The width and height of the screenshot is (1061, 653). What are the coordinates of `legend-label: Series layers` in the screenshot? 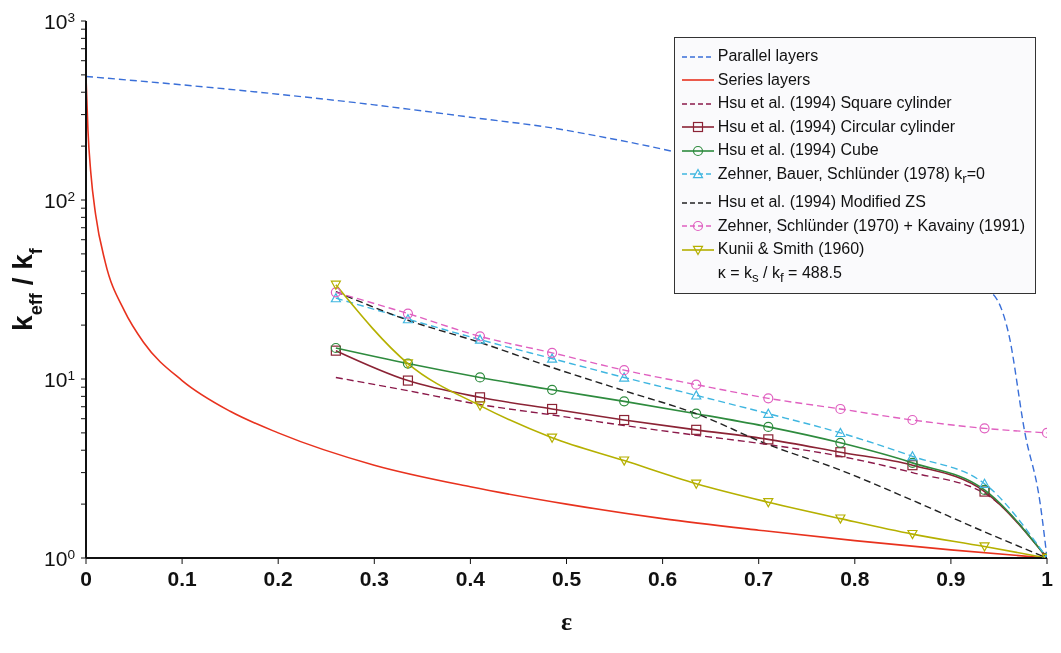 It's located at (764, 79).